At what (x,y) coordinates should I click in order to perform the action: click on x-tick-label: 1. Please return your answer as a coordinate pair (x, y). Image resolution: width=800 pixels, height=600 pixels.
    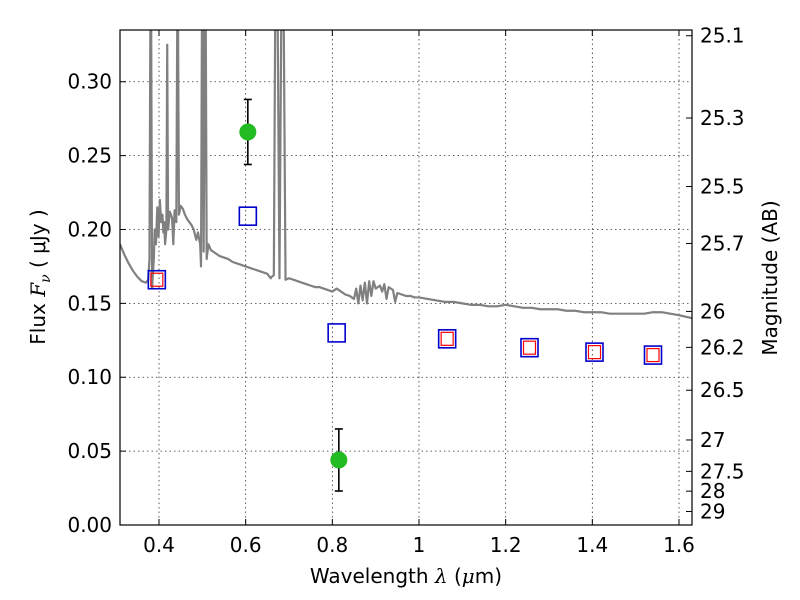
    Looking at the image, I should click on (419, 545).